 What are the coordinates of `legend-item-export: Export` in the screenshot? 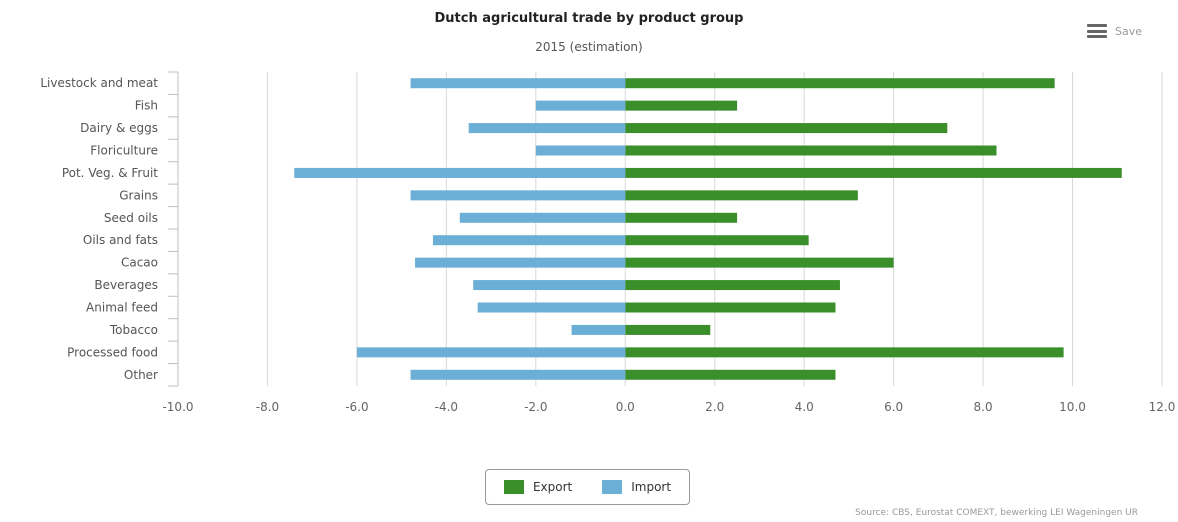 It's located at (538, 487).